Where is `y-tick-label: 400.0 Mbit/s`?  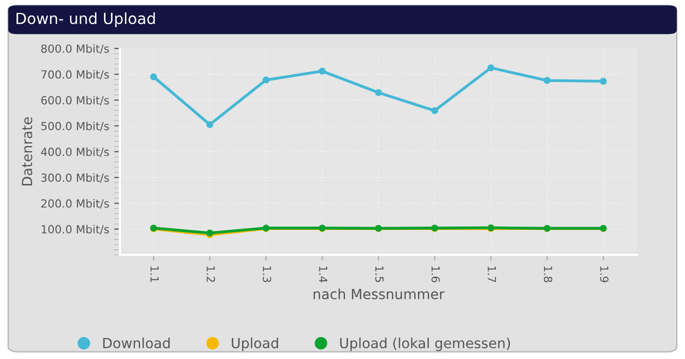
y-tick-label: 400.0 Mbit/s is located at coordinates (75, 152).